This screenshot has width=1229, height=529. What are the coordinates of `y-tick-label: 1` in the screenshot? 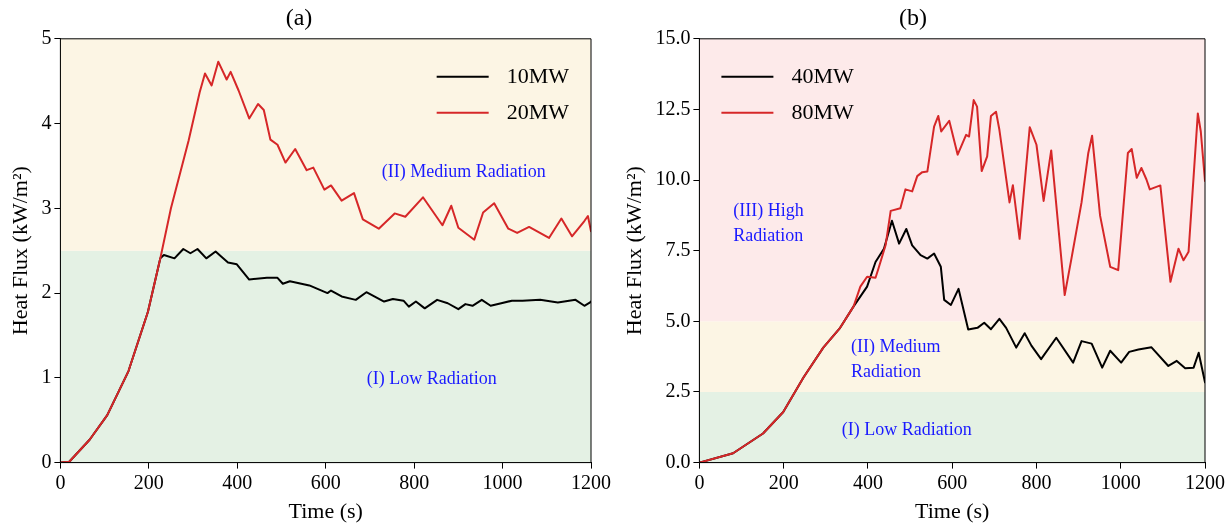 It's located at (46, 376).